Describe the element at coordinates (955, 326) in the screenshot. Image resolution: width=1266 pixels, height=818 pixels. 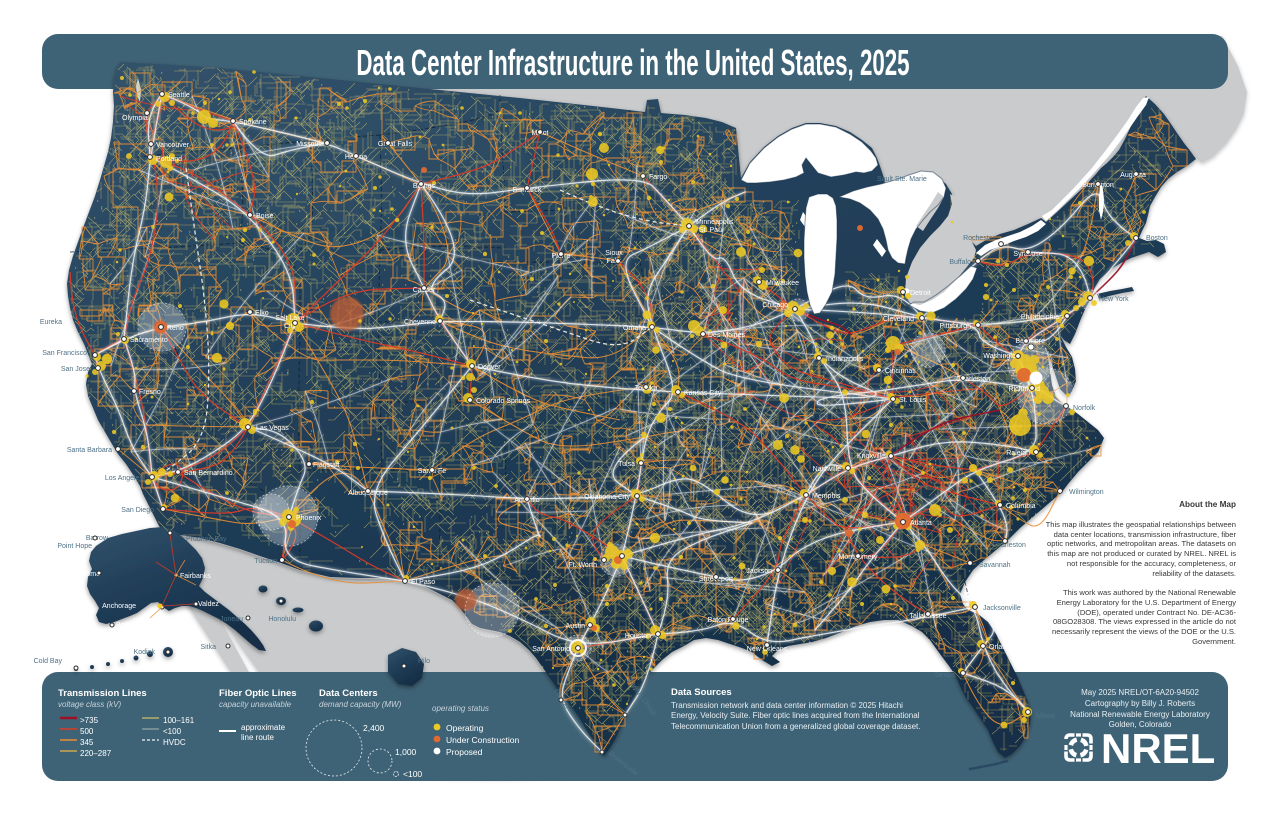
I see `svg-text: Pittsburgh` at that location.